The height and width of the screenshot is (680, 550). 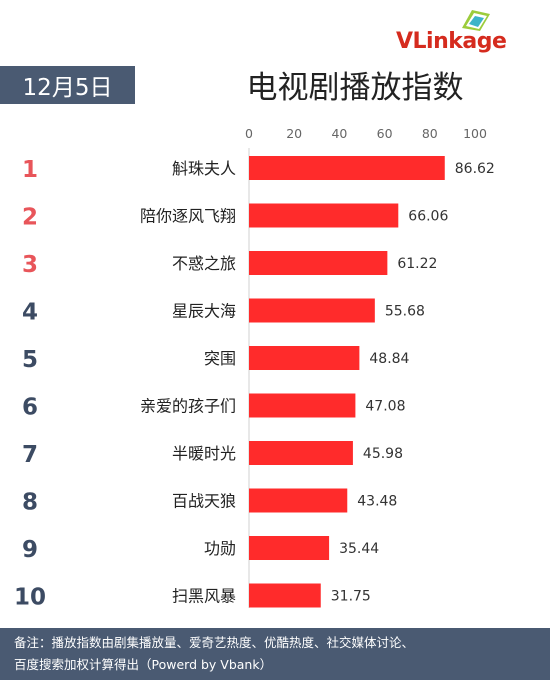 I want to click on value-label: 66.06, so click(x=428, y=217).